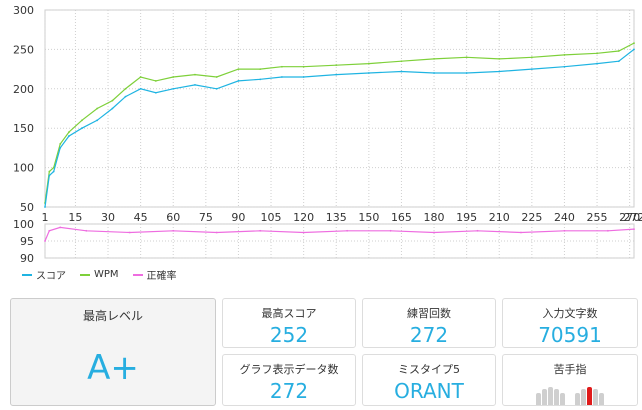 The width and height of the screenshot is (642, 410). I want to click on graph-data-value: 272, so click(289, 391).